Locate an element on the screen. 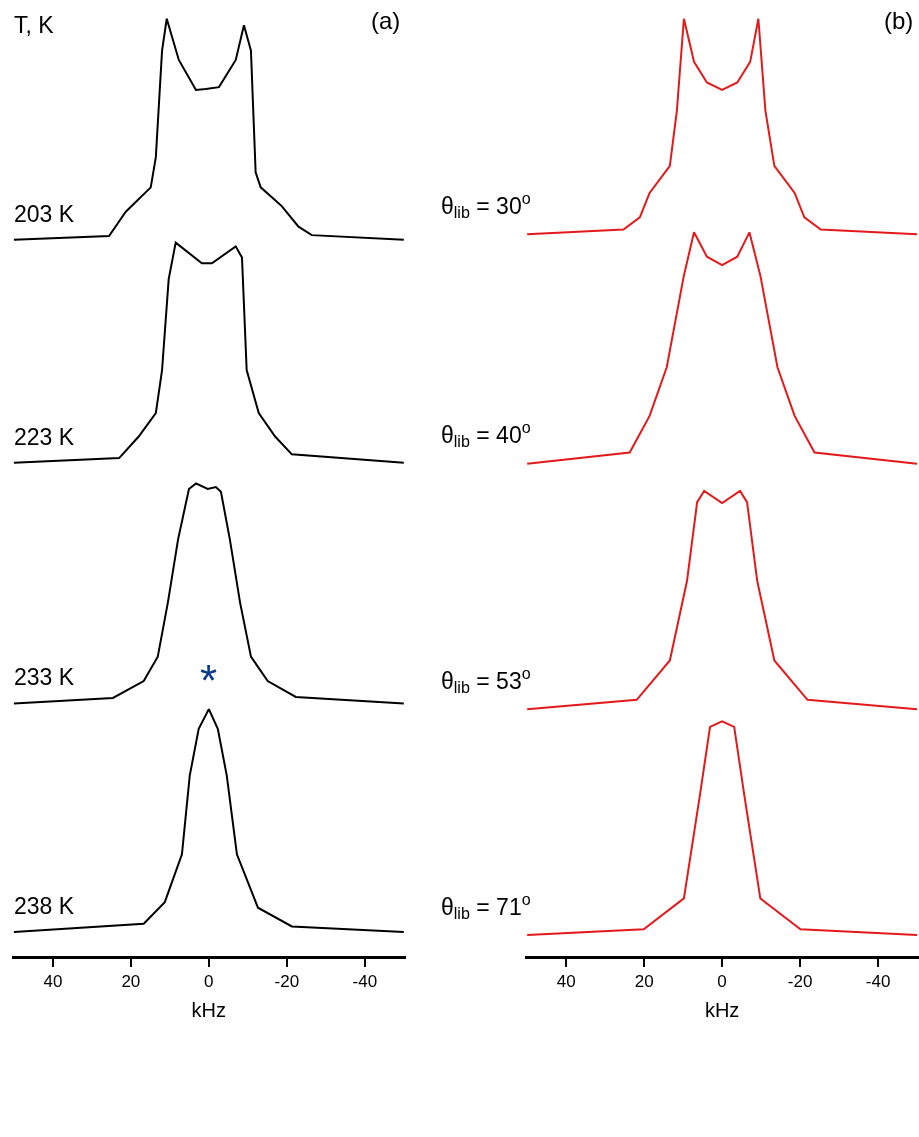 The image size is (919, 1137). series-label: 238 K is located at coordinates (44, 906).